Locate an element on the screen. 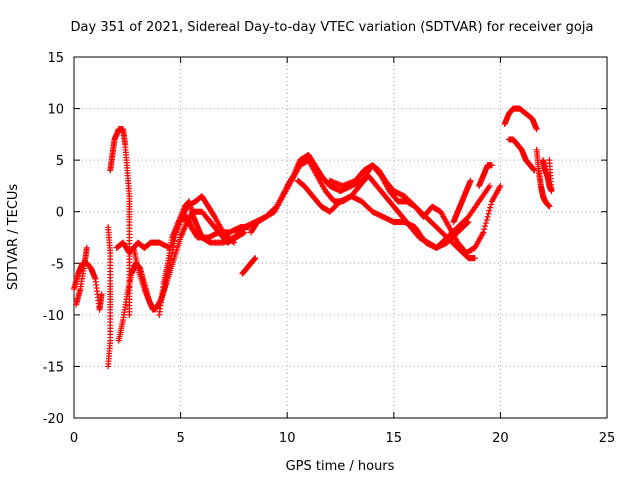 This screenshot has width=640, height=480. y-axis-label: SDTVAR / TECUs is located at coordinates (13, 237).